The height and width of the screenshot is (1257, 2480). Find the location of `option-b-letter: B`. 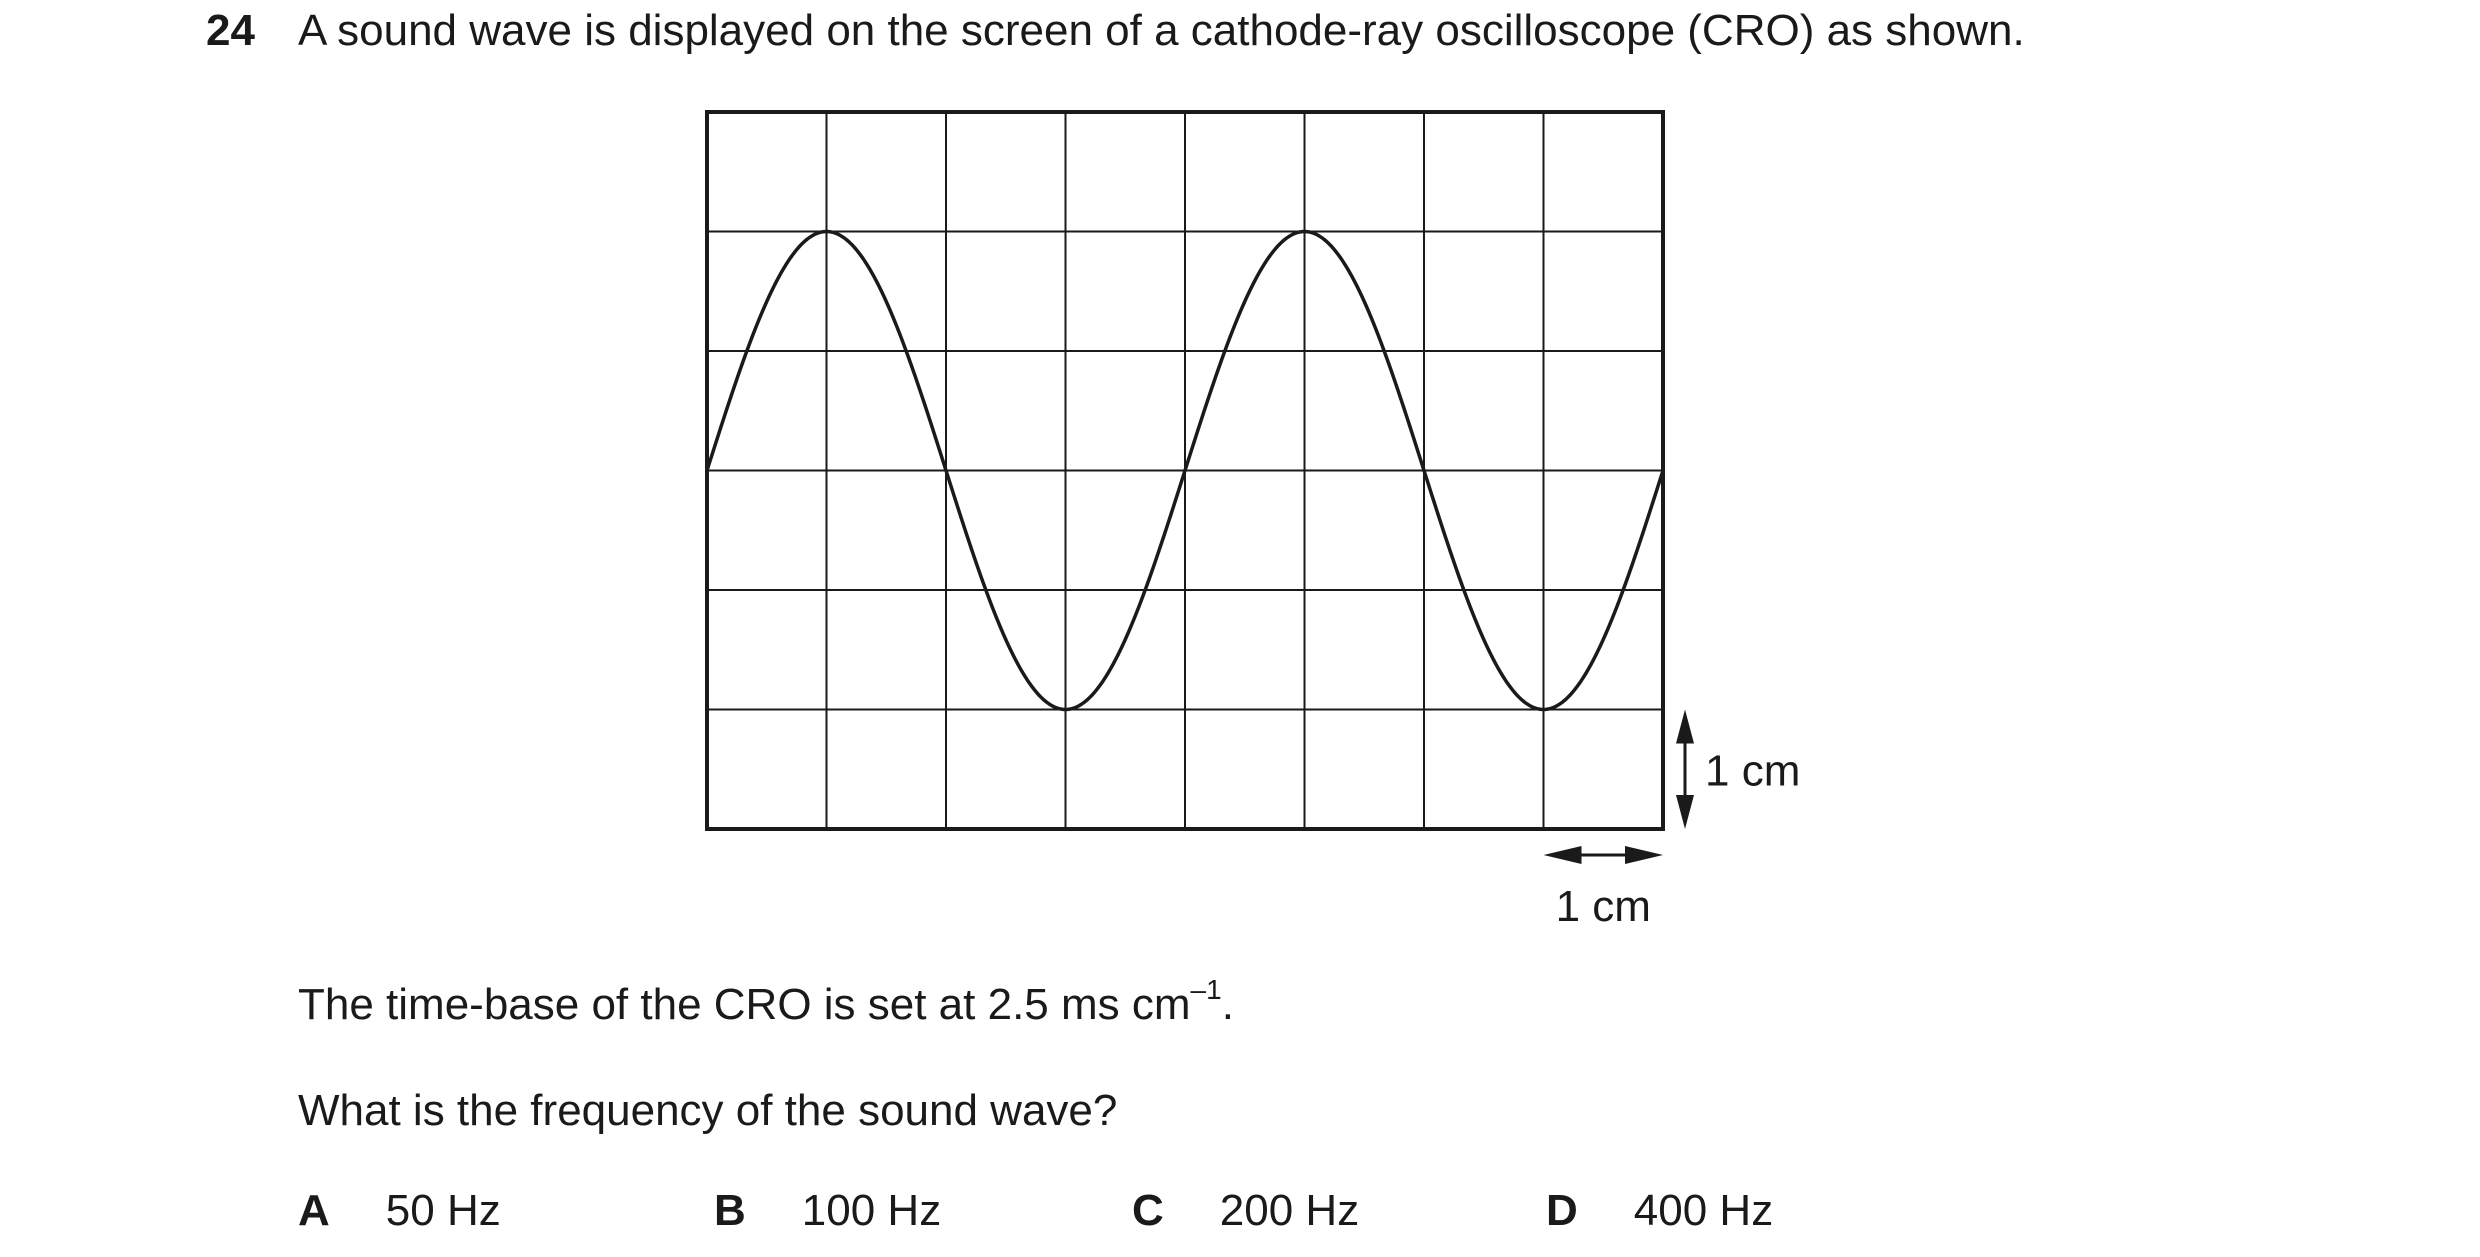

option-b-letter: B is located at coordinates (730, 1210).